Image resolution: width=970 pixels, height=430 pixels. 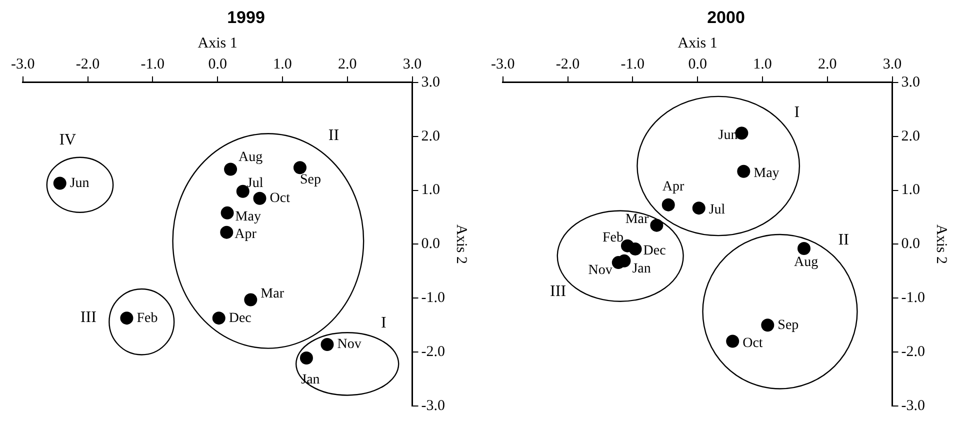 I want to click on chart-title: 2000, so click(x=726, y=17).